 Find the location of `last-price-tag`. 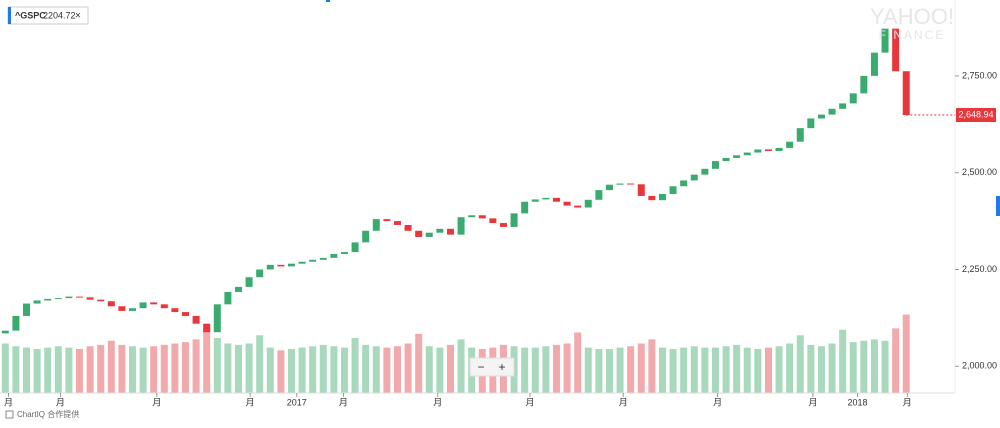

last-price-tag is located at coordinates (976, 115).